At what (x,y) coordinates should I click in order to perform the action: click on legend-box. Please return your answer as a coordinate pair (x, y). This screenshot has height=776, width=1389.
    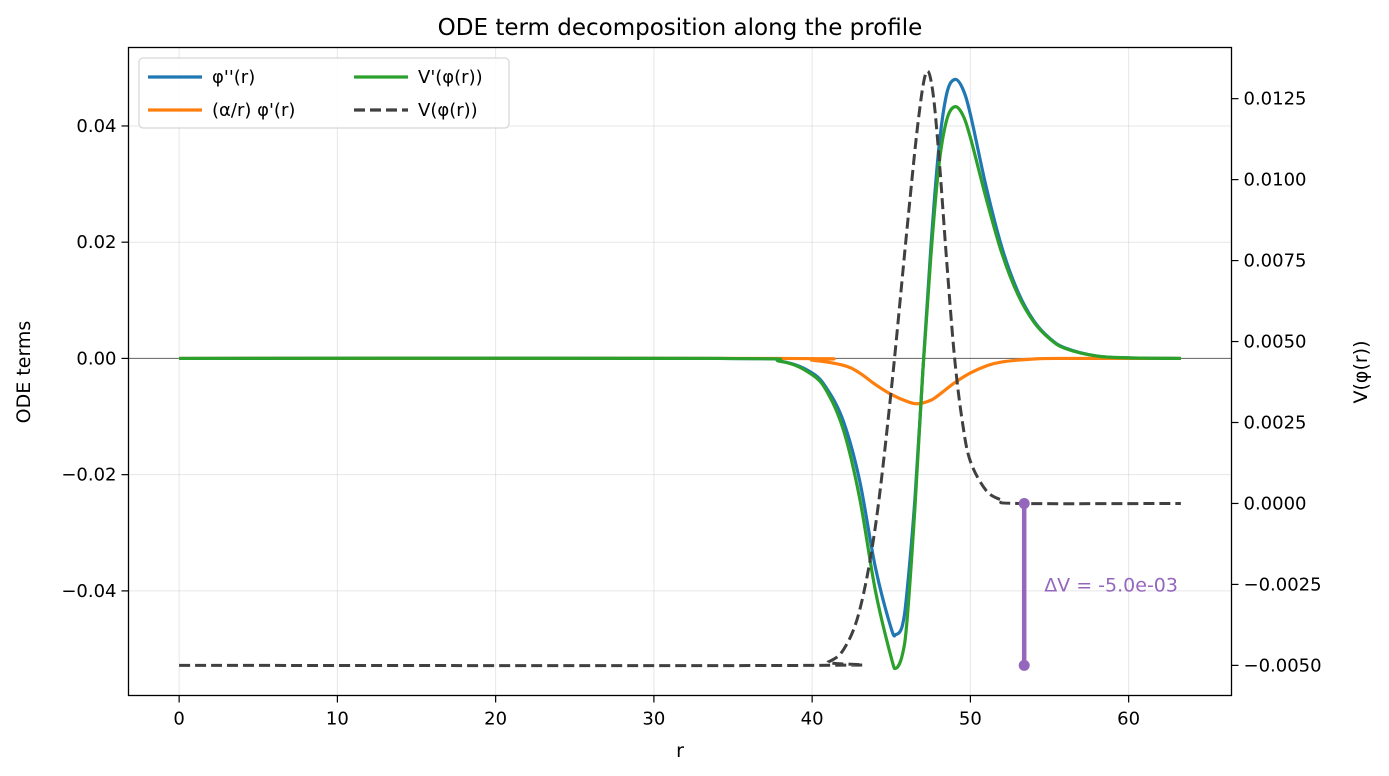
    Looking at the image, I should click on (324, 93).